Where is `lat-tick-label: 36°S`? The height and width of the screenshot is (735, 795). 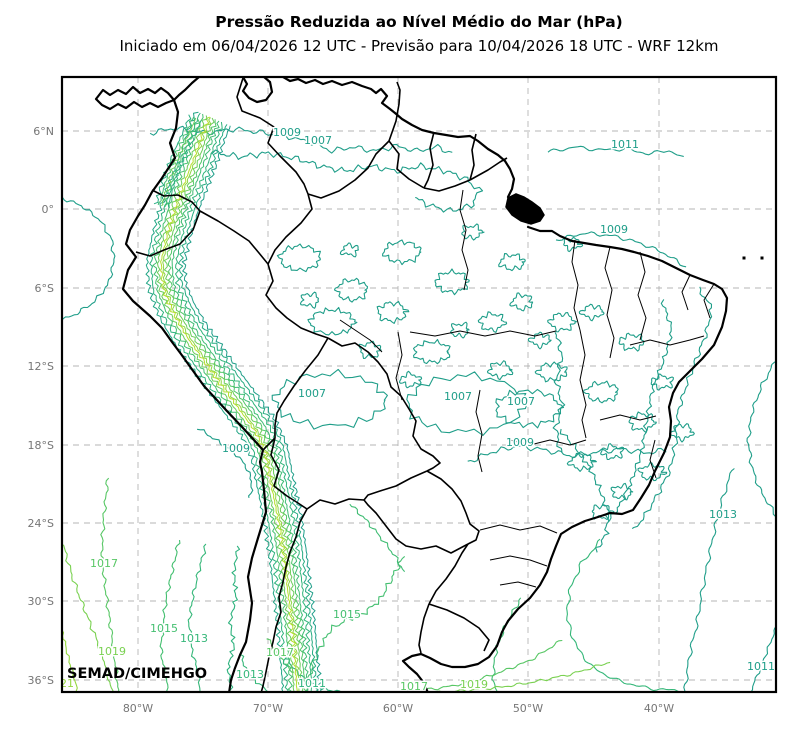
lat-tick-label: 36°S is located at coordinates (41, 680).